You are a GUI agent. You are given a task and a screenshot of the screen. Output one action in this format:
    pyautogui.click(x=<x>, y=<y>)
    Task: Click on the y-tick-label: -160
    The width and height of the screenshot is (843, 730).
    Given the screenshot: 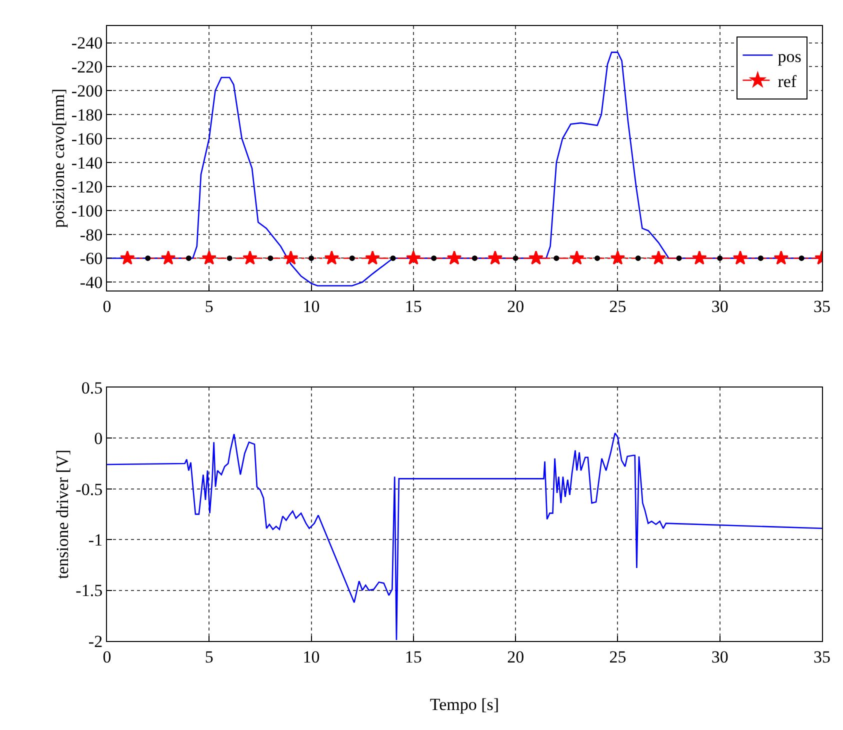 What is the action you would take?
    pyautogui.click(x=87, y=138)
    